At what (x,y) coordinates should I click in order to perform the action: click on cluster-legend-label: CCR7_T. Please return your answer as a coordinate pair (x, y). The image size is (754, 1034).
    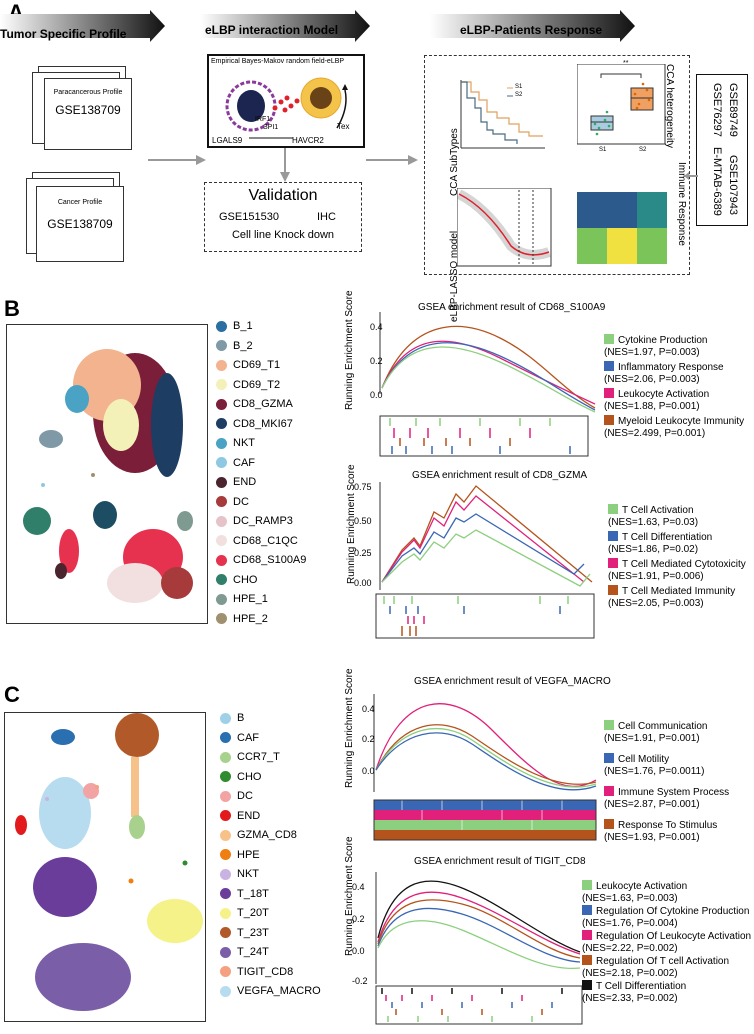
    Looking at the image, I should click on (258, 757).